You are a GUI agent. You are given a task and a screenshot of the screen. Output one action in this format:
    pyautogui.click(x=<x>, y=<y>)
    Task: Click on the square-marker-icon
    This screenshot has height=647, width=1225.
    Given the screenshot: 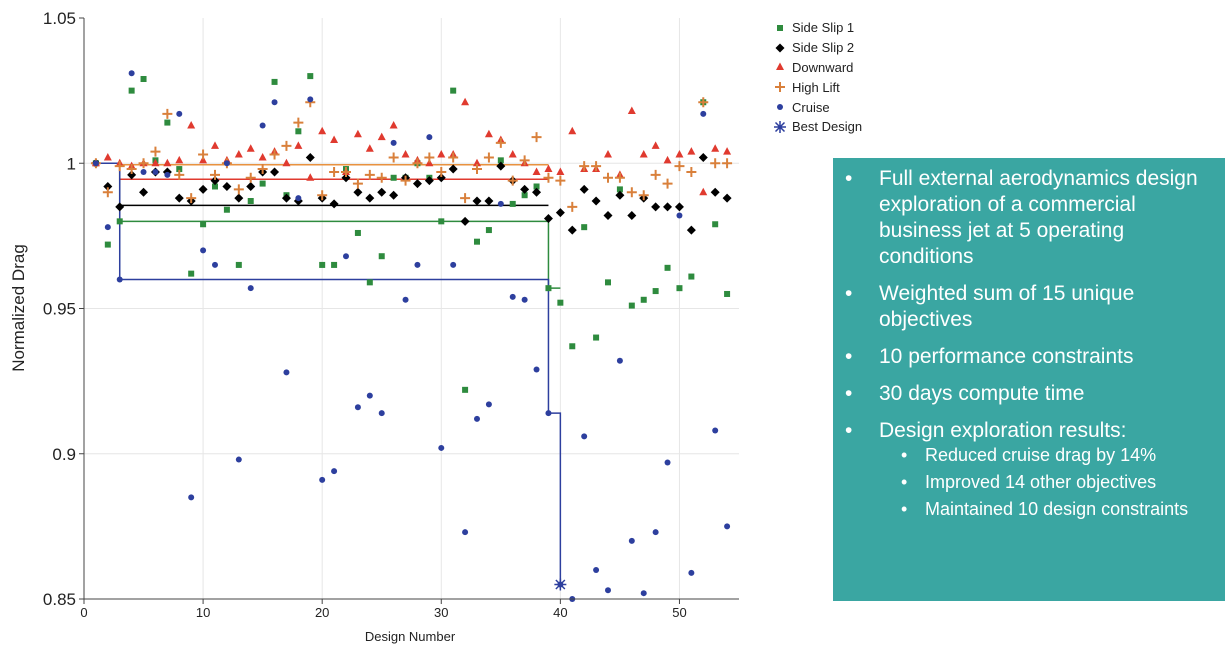 What is the action you would take?
    pyautogui.click(x=780, y=27)
    